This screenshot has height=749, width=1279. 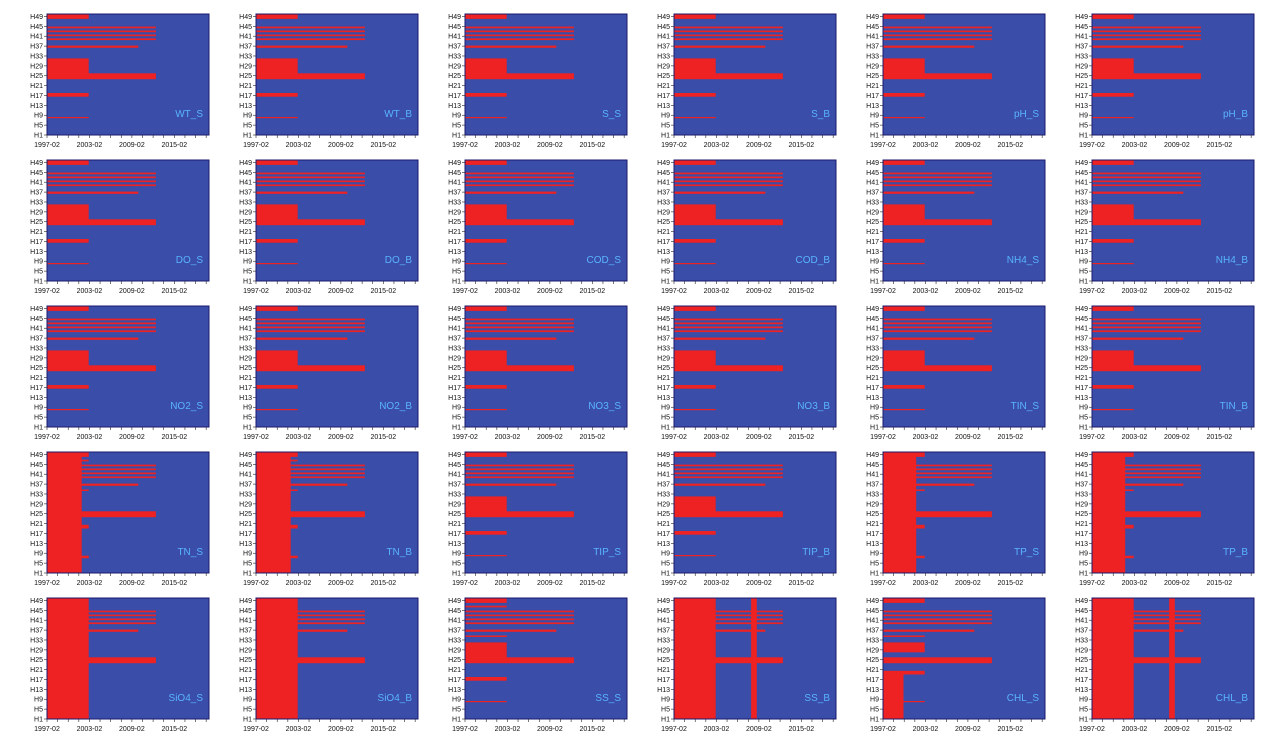 What do you see at coordinates (399, 552) in the screenshot?
I see `variable-label: TN_B` at bounding box center [399, 552].